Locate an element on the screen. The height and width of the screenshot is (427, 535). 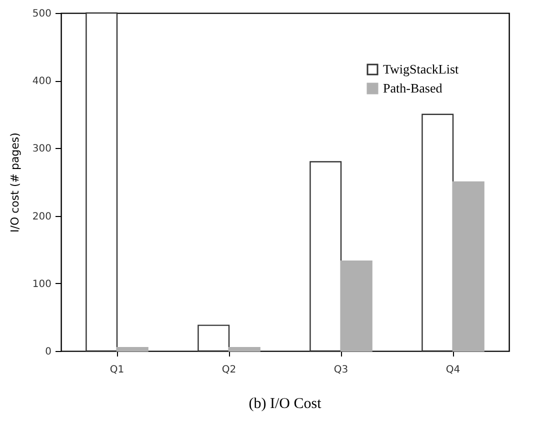
text: (b) I/O Cost is located at coordinates (285, 404).